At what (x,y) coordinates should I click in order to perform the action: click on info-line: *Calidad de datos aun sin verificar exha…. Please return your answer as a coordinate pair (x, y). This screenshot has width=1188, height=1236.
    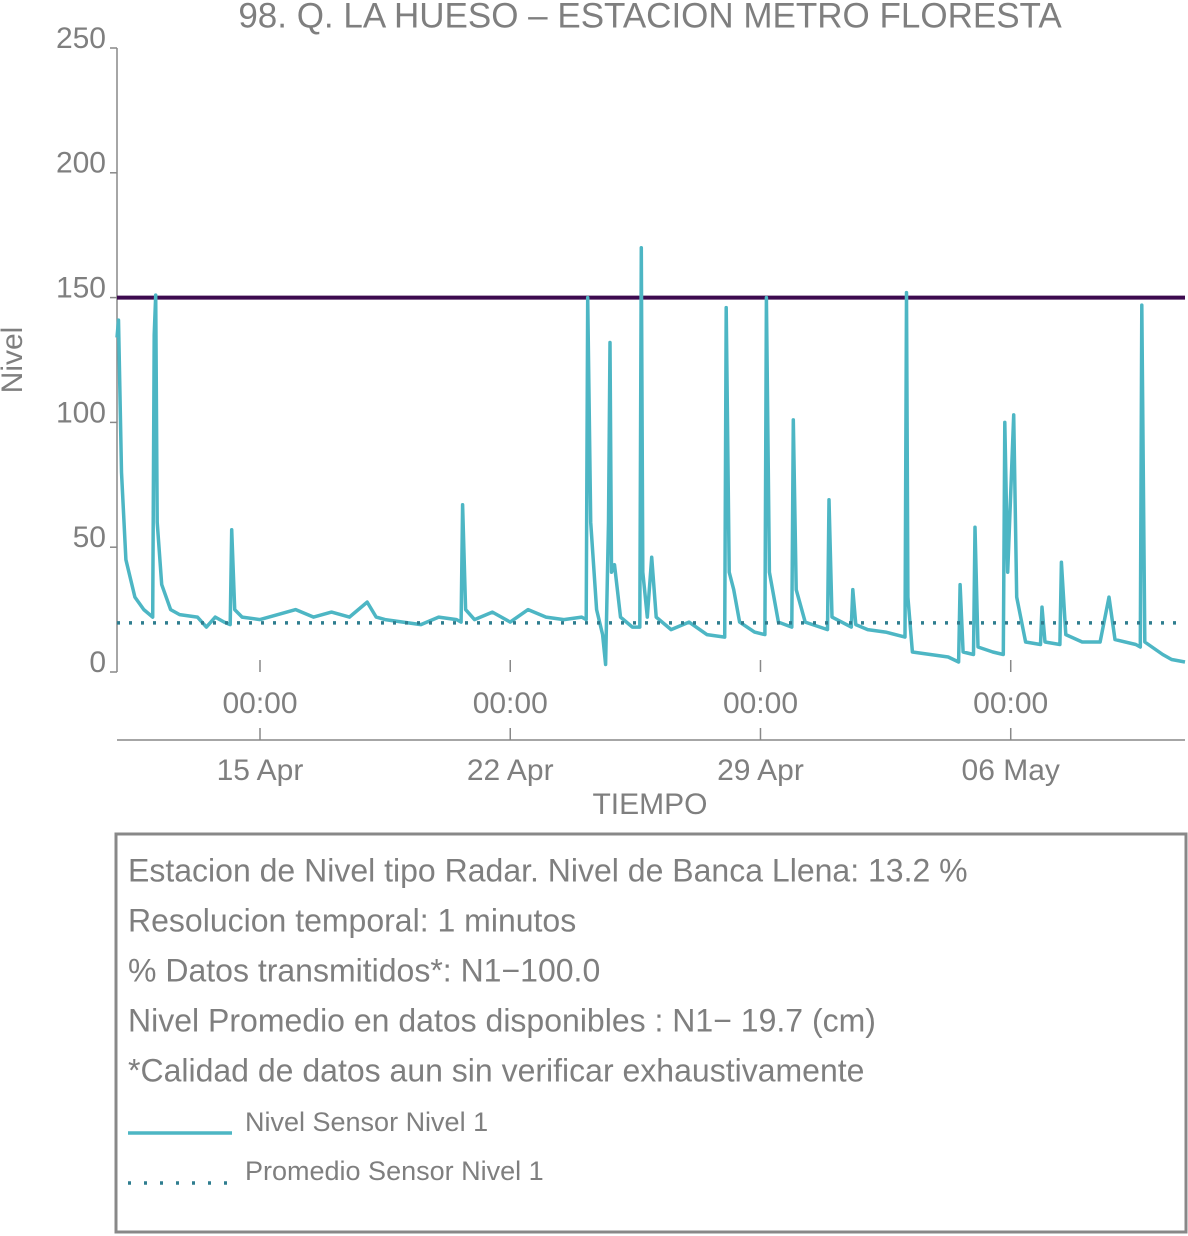
    Looking at the image, I should click on (496, 1070).